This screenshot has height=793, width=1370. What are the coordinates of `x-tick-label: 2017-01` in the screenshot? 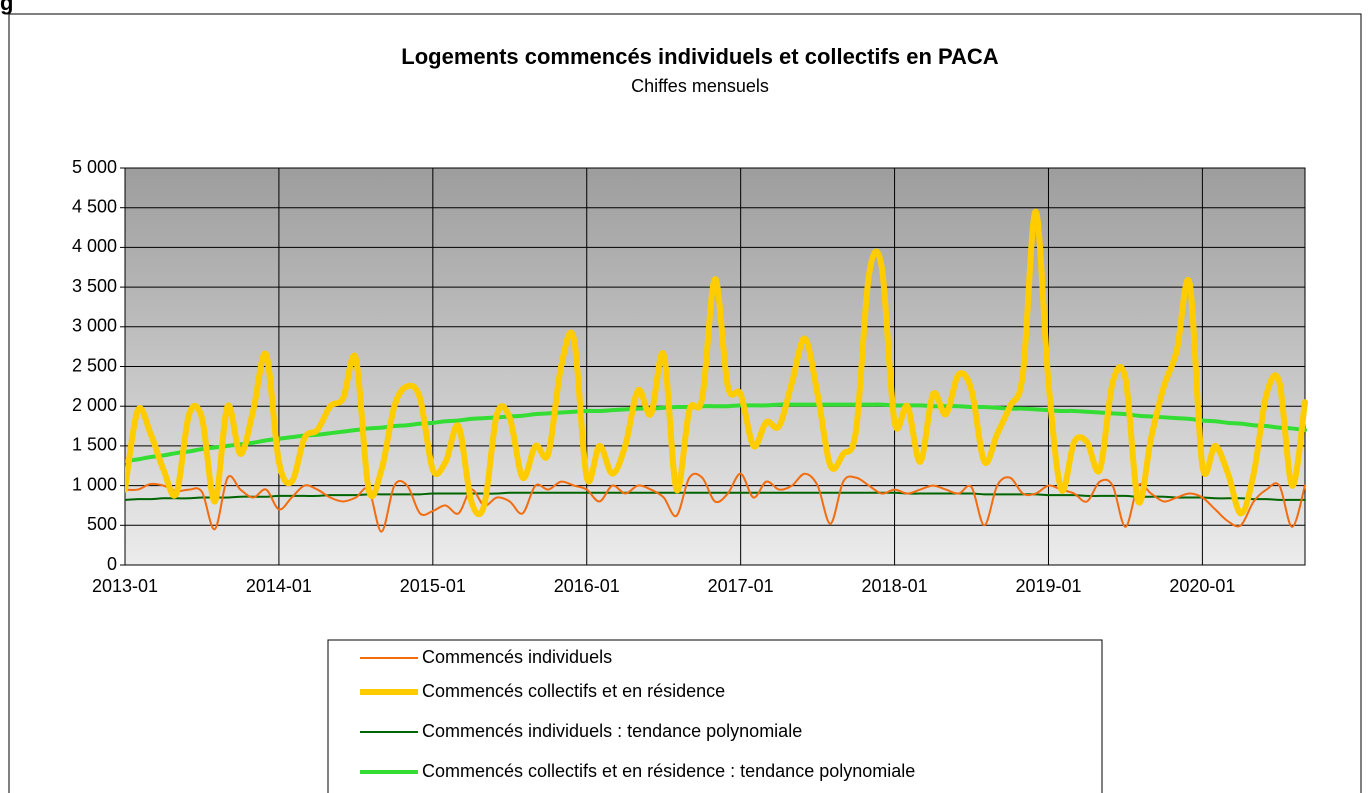 It's located at (741, 586).